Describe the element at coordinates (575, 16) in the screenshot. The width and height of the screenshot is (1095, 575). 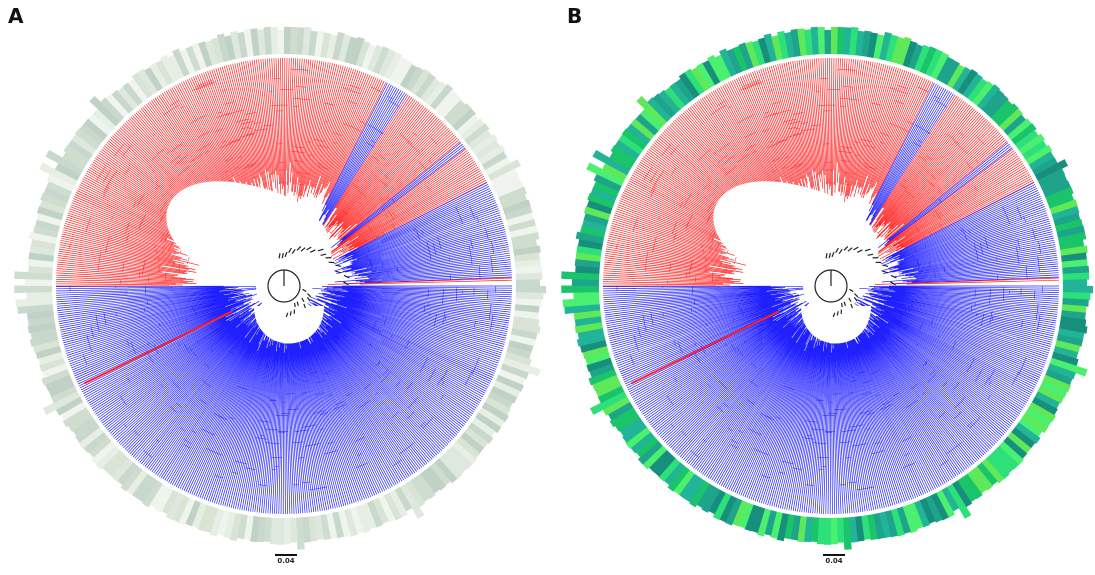
I see `panel-label-b: B` at that location.